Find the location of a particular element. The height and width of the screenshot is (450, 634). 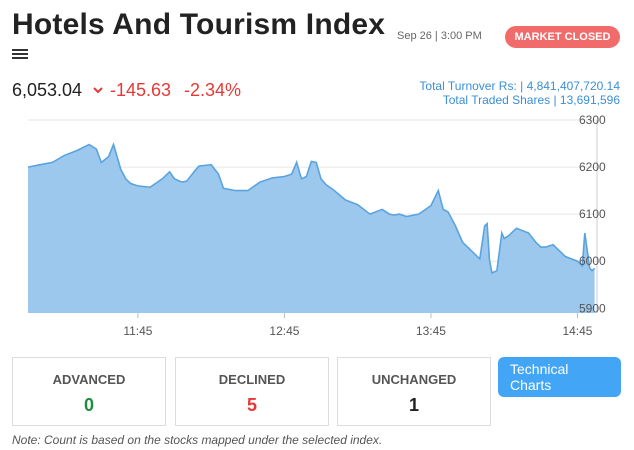

y-tick-label: 6000 is located at coordinates (592, 261).